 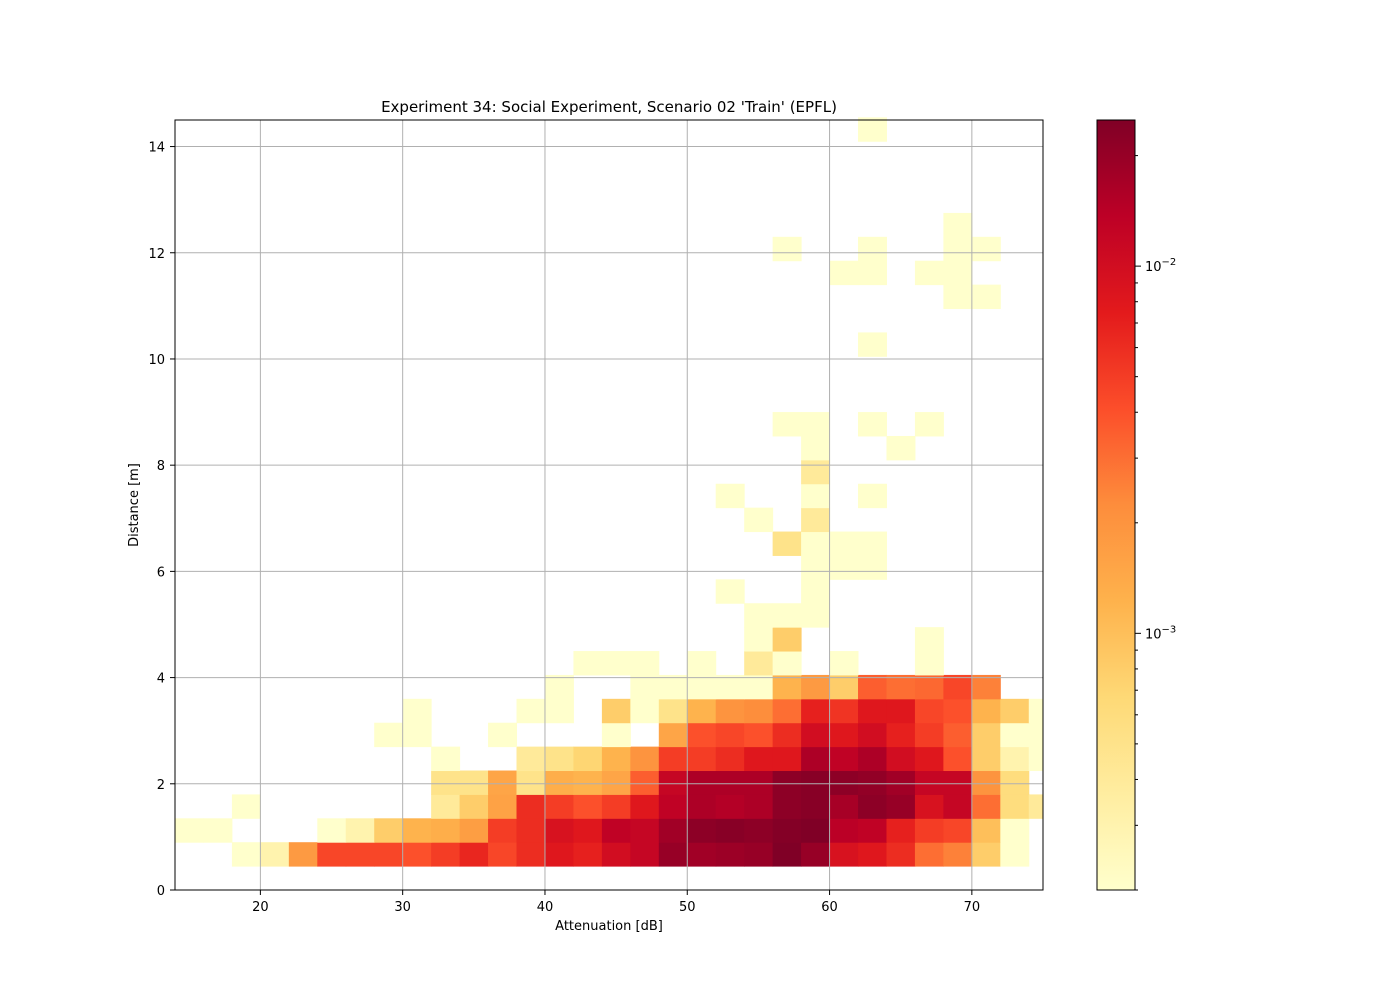 I want to click on y-tick-label: 0, so click(x=161, y=891).